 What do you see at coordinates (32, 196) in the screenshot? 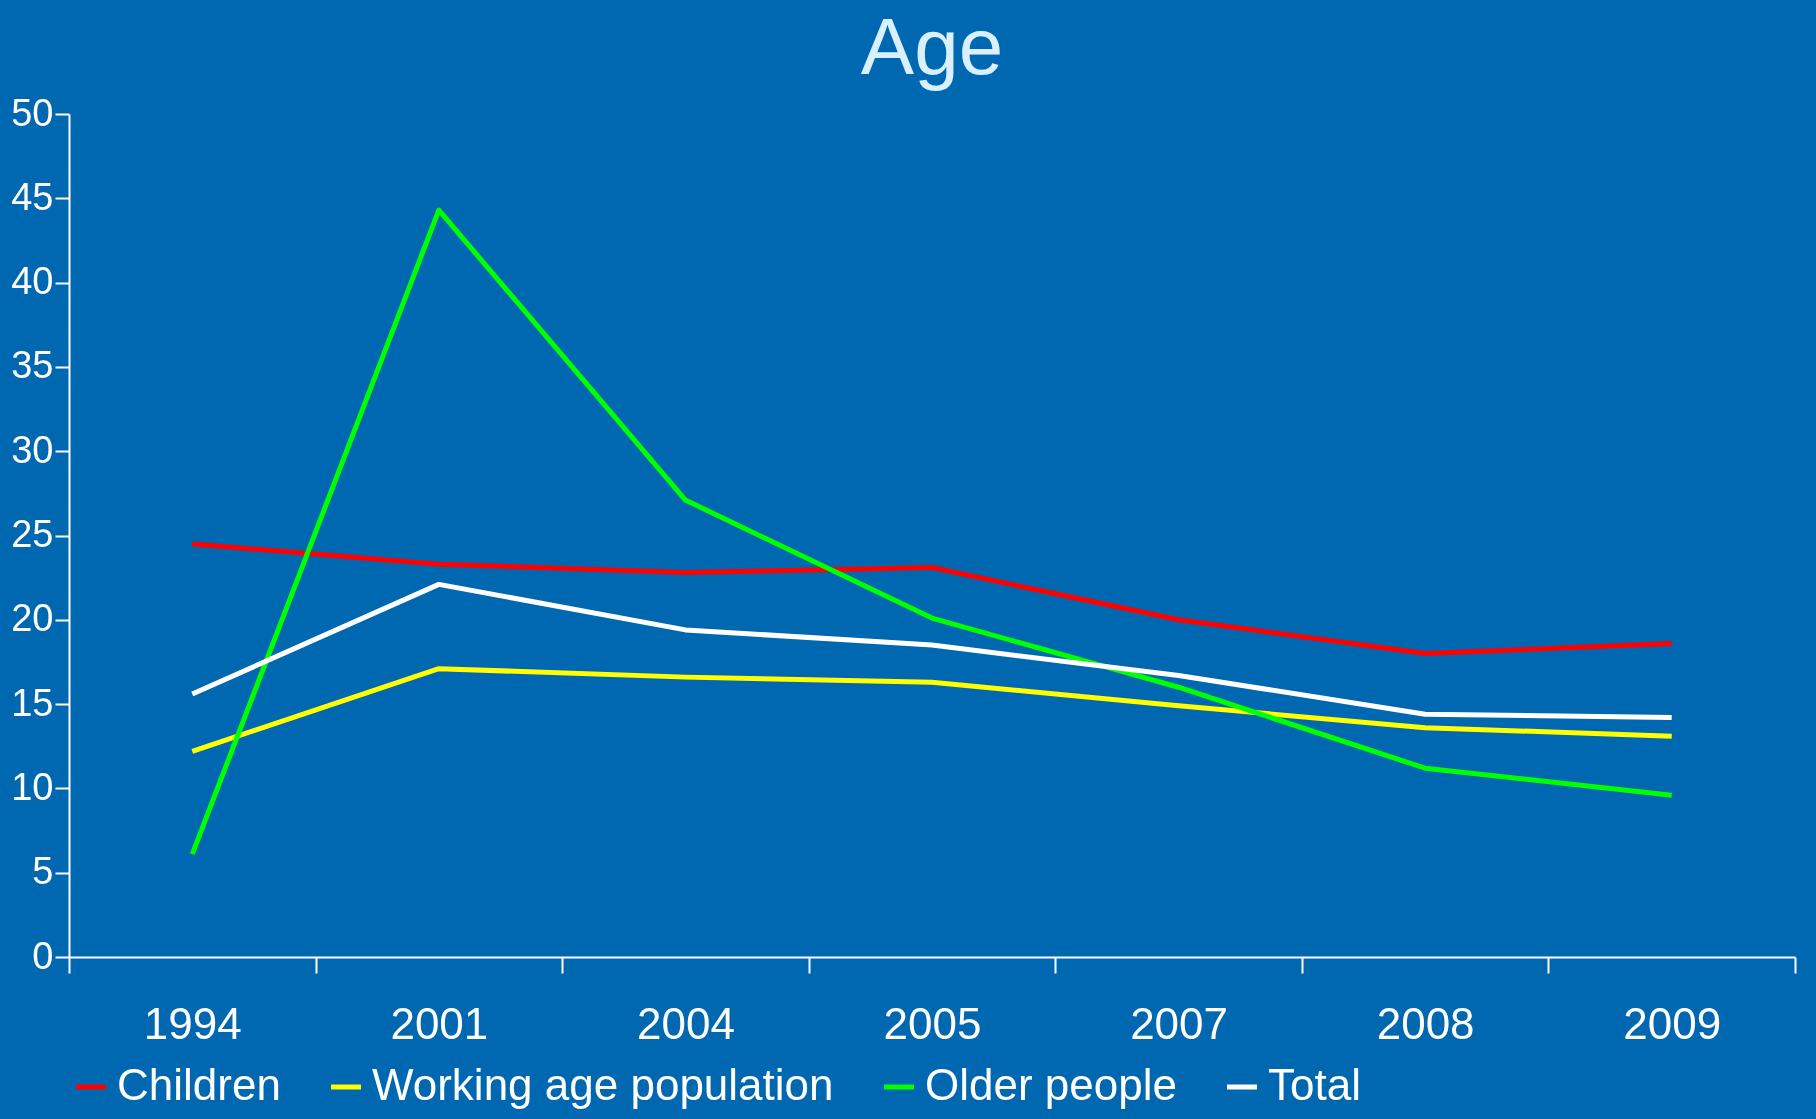
I see `y-tick-label: 45` at bounding box center [32, 196].